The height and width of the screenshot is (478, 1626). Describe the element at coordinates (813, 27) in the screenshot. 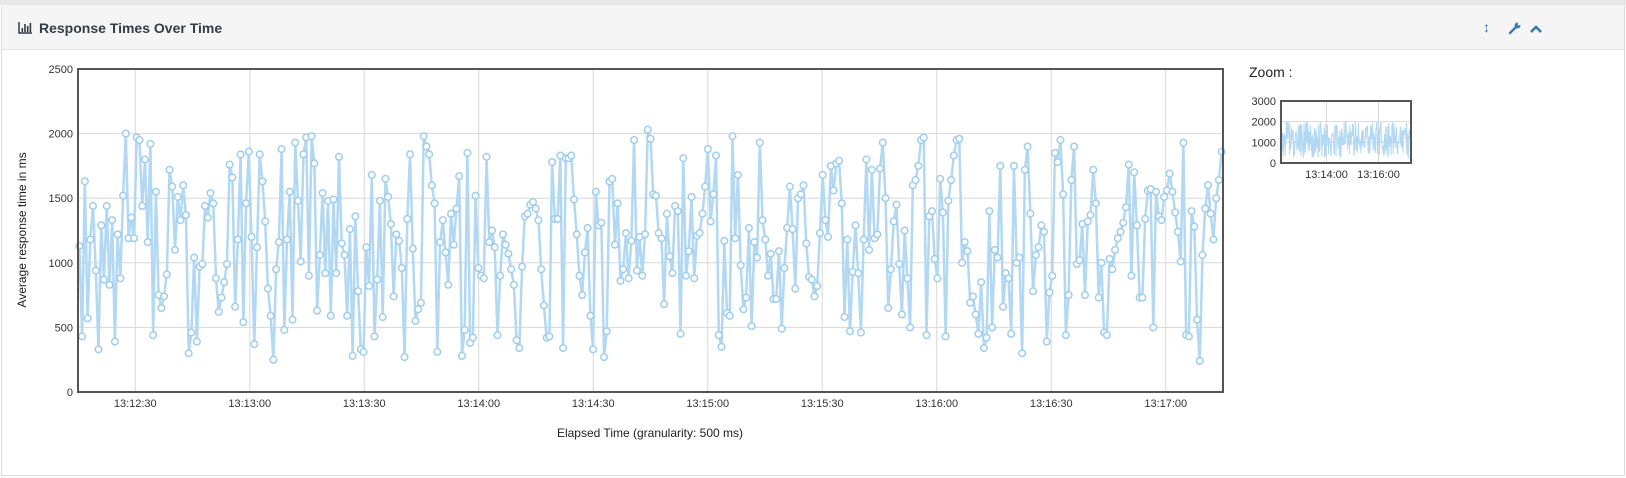

I see `panel-header: Response Times Over Time ↕` at that location.